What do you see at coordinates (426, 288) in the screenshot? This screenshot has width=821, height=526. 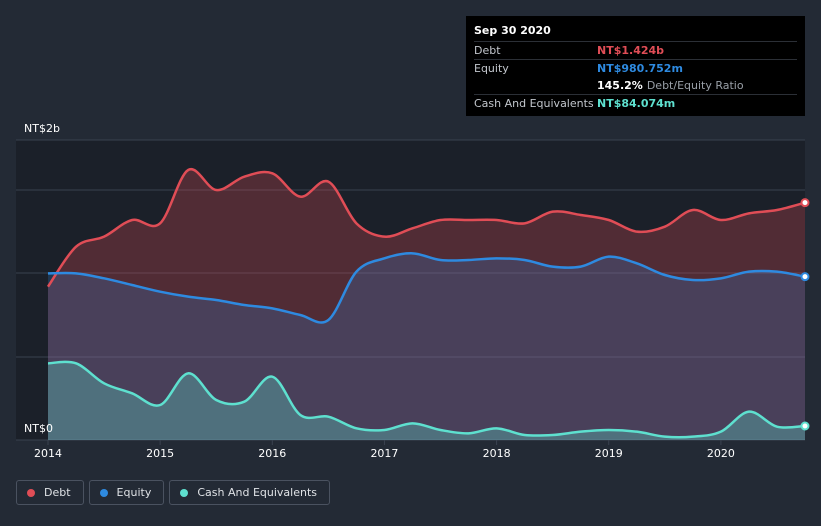 I see `equity-line` at bounding box center [426, 288].